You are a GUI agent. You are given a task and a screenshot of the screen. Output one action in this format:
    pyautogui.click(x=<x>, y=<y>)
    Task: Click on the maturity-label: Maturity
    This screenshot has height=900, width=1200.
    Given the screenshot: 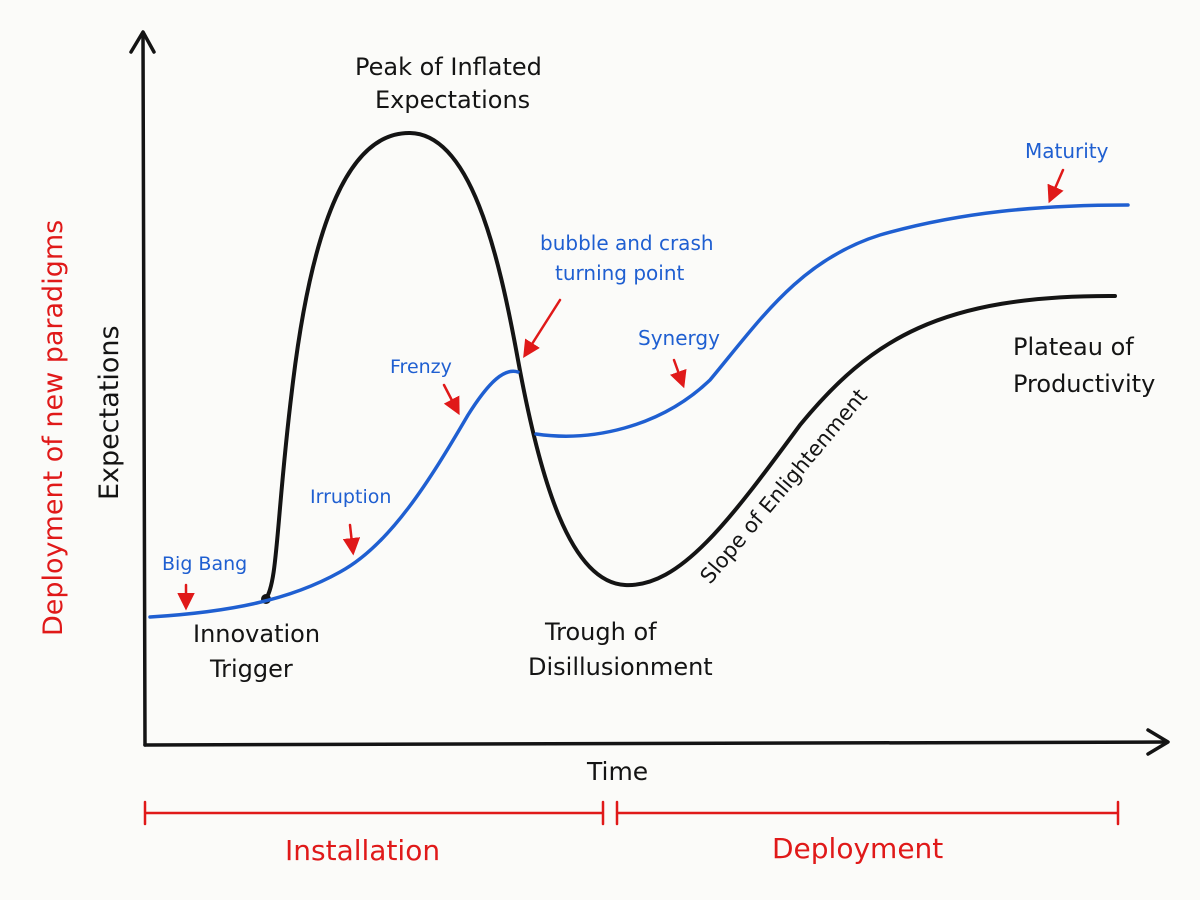 What is the action you would take?
    pyautogui.click(x=1067, y=151)
    